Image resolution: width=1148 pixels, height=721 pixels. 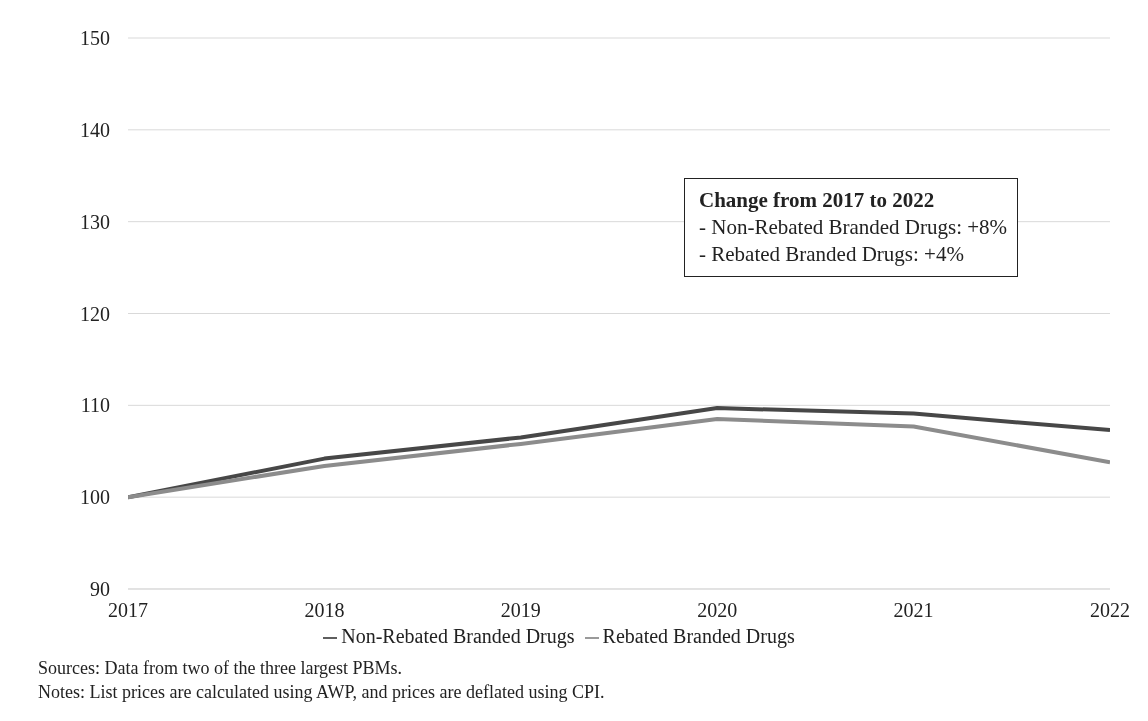 What do you see at coordinates (95, 497) in the screenshot?
I see `y-tick-label: 100` at bounding box center [95, 497].